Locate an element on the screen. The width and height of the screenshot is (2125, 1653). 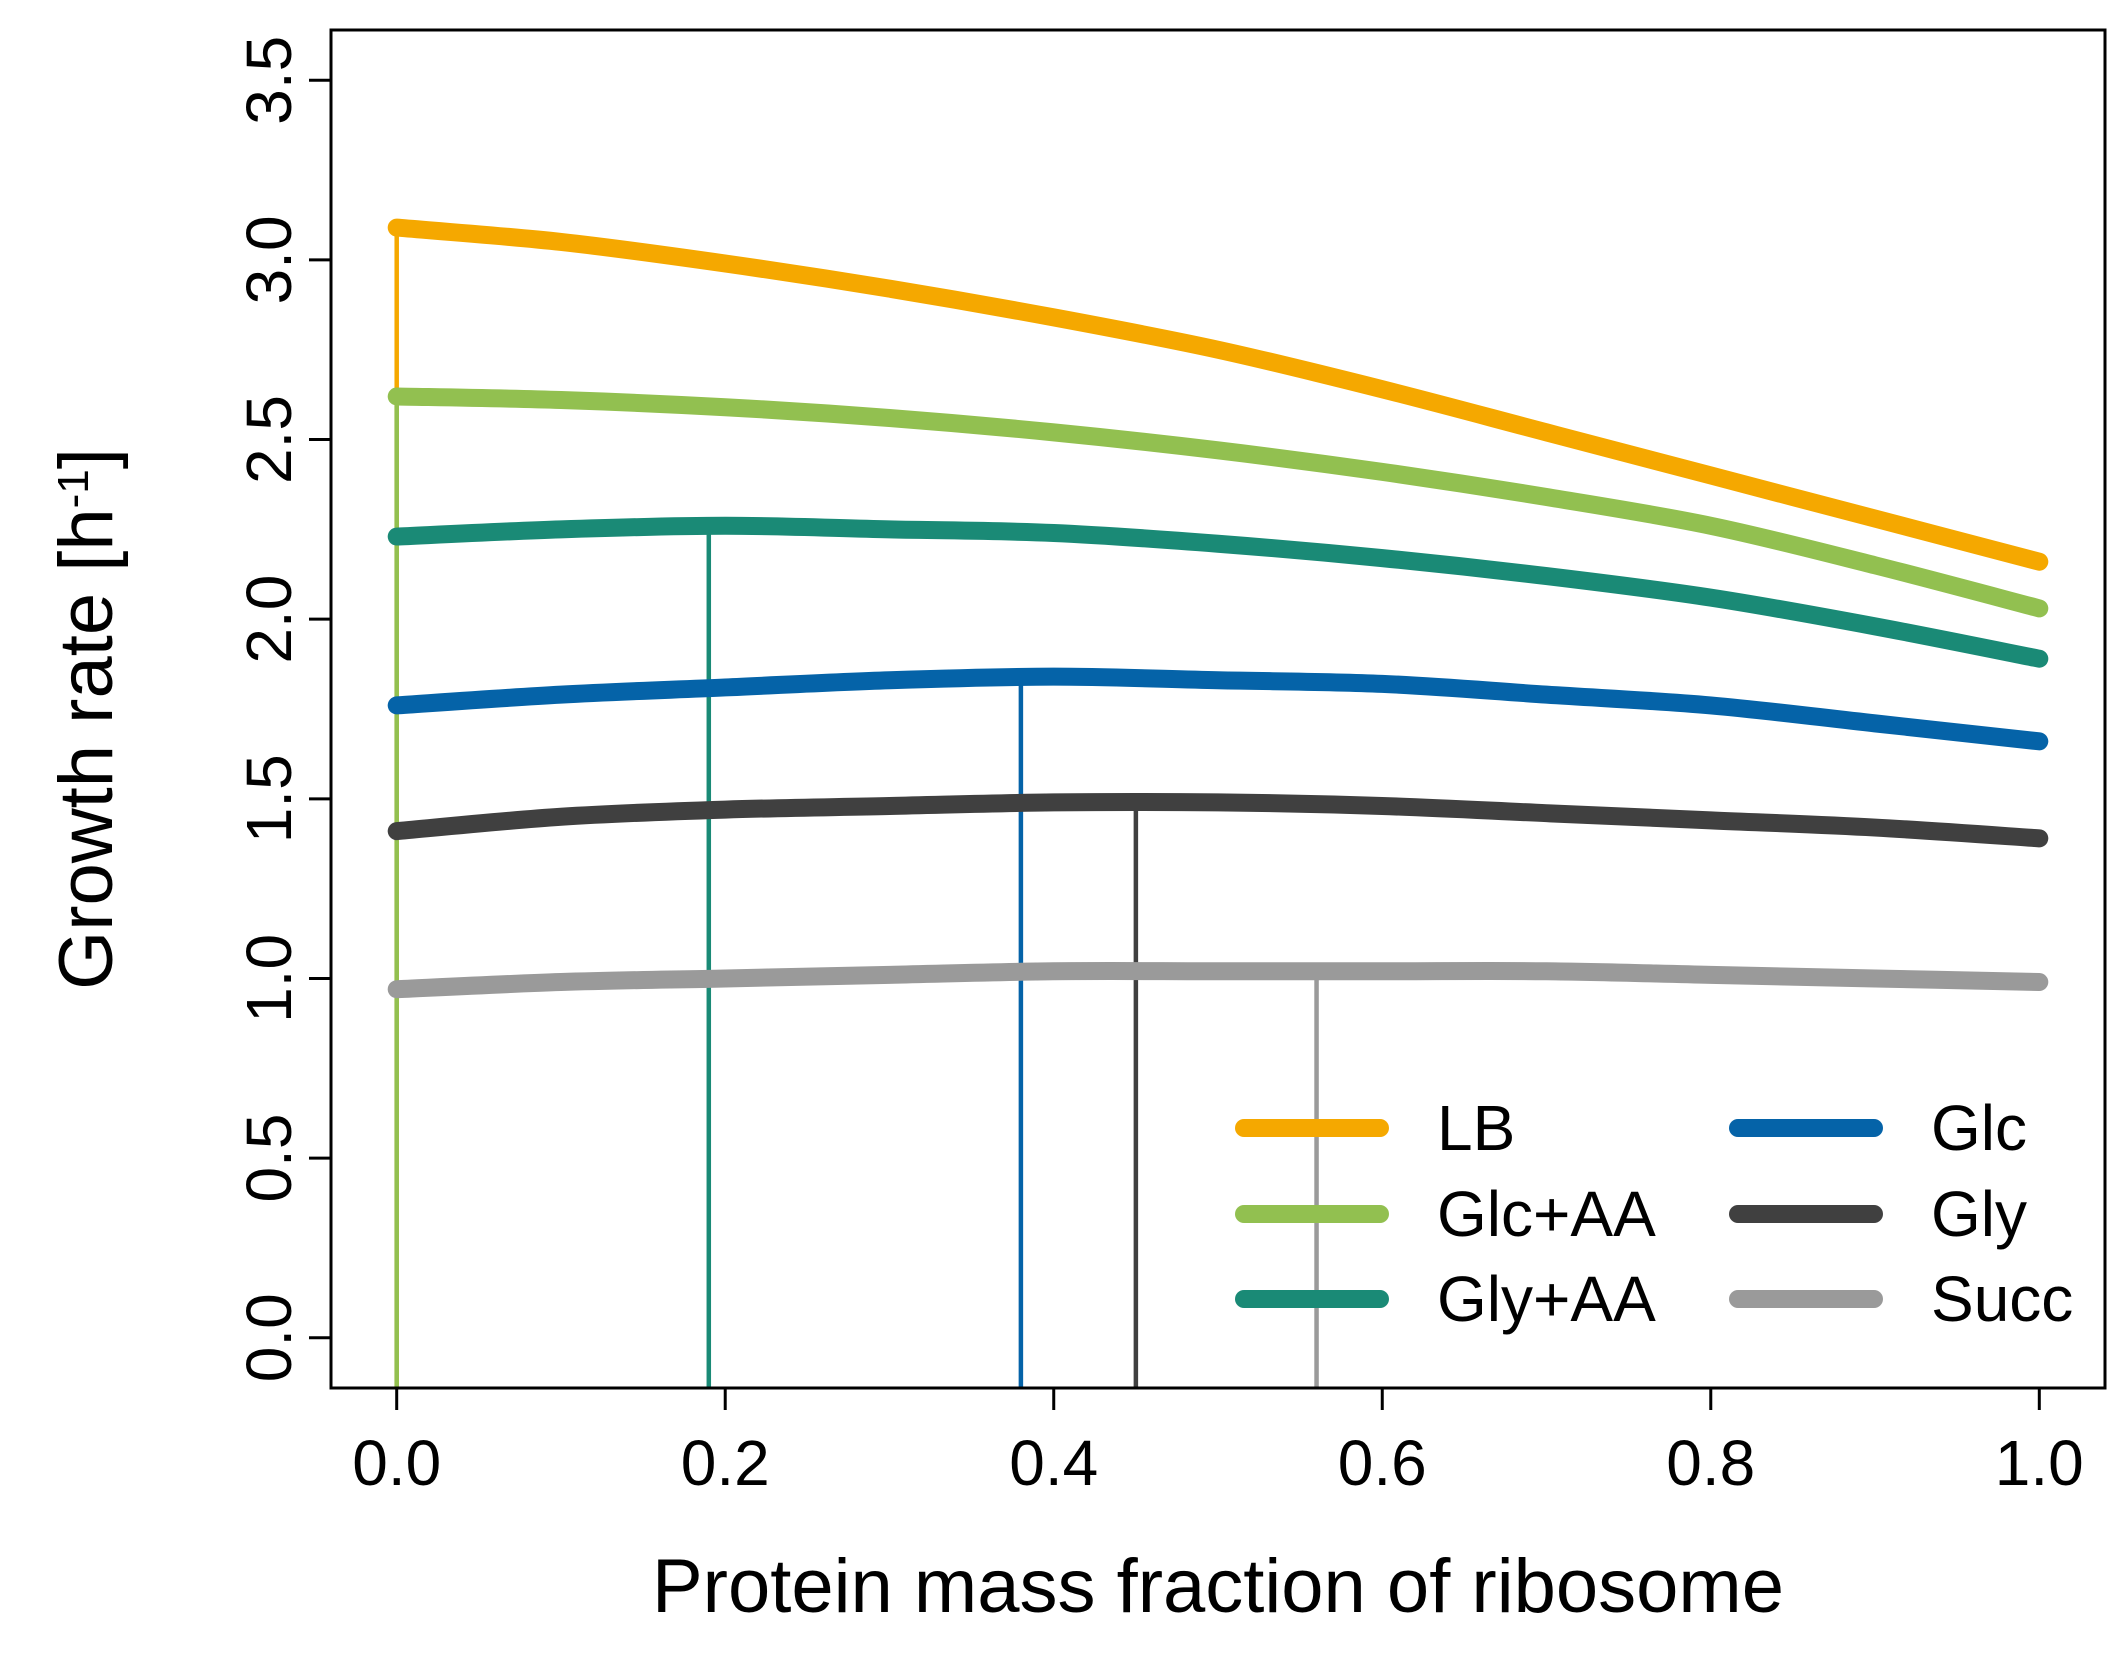
series-line-glc is located at coordinates (1218, 709).